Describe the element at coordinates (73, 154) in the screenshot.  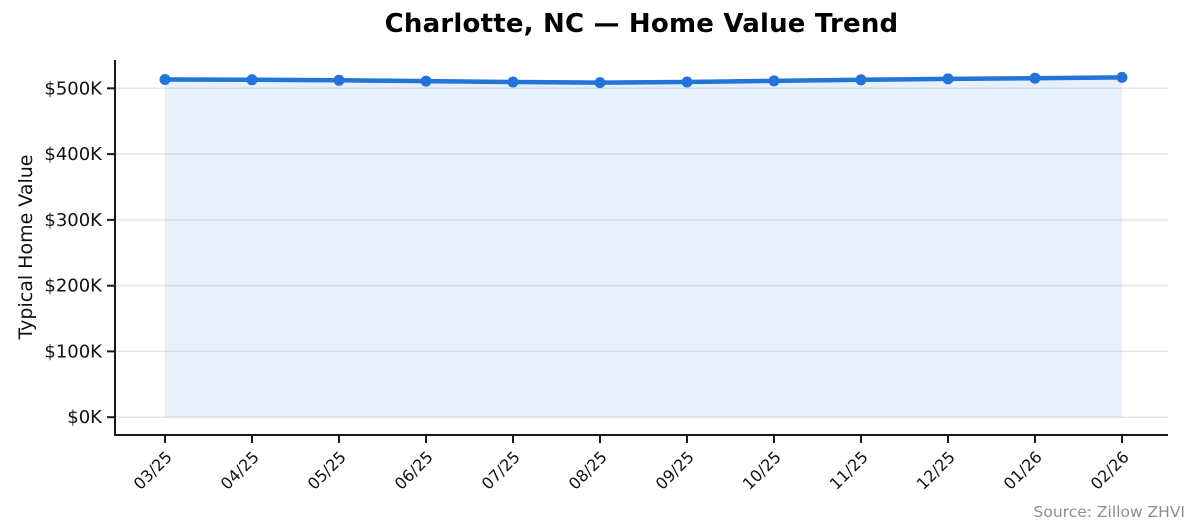
I see `y-tick-label: $400K` at that location.